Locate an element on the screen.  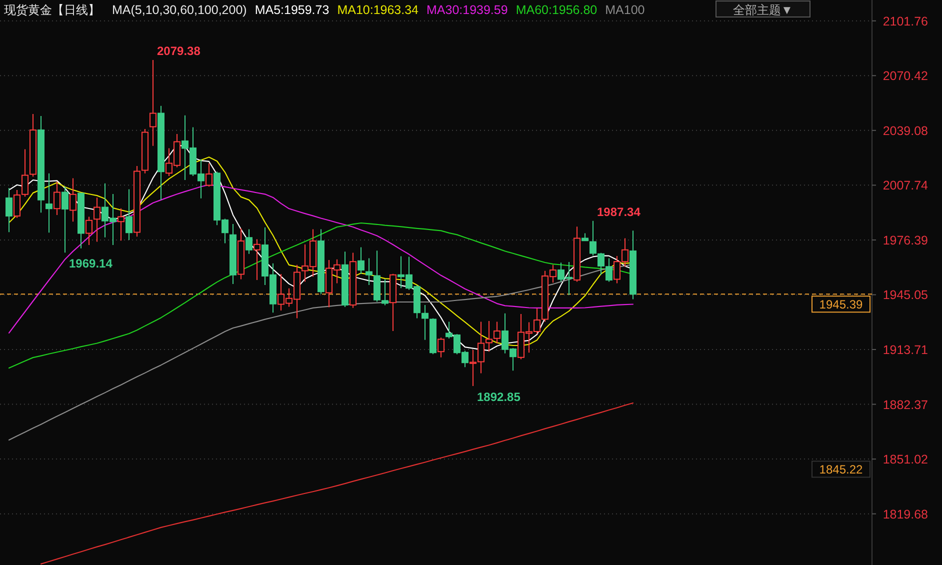
annotation: 1892.85 is located at coordinates (499, 397).